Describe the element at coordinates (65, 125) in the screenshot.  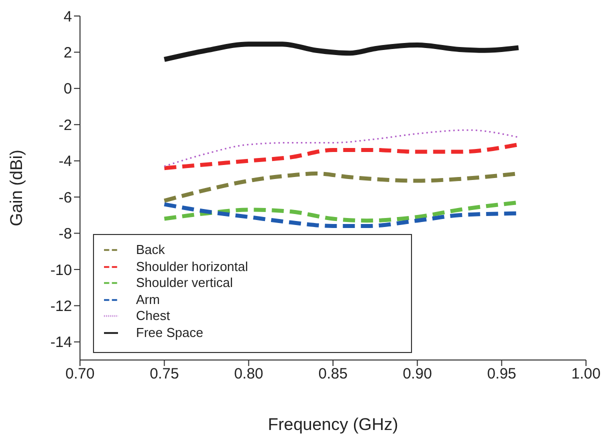
I see `y-tick-label: -2` at that location.